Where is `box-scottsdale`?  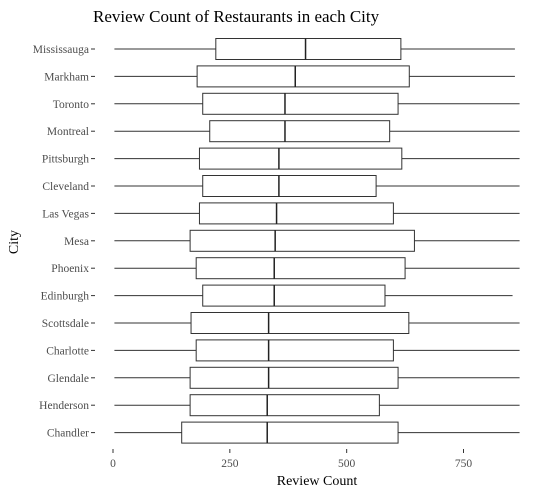
box-scottsdale is located at coordinates (317, 323).